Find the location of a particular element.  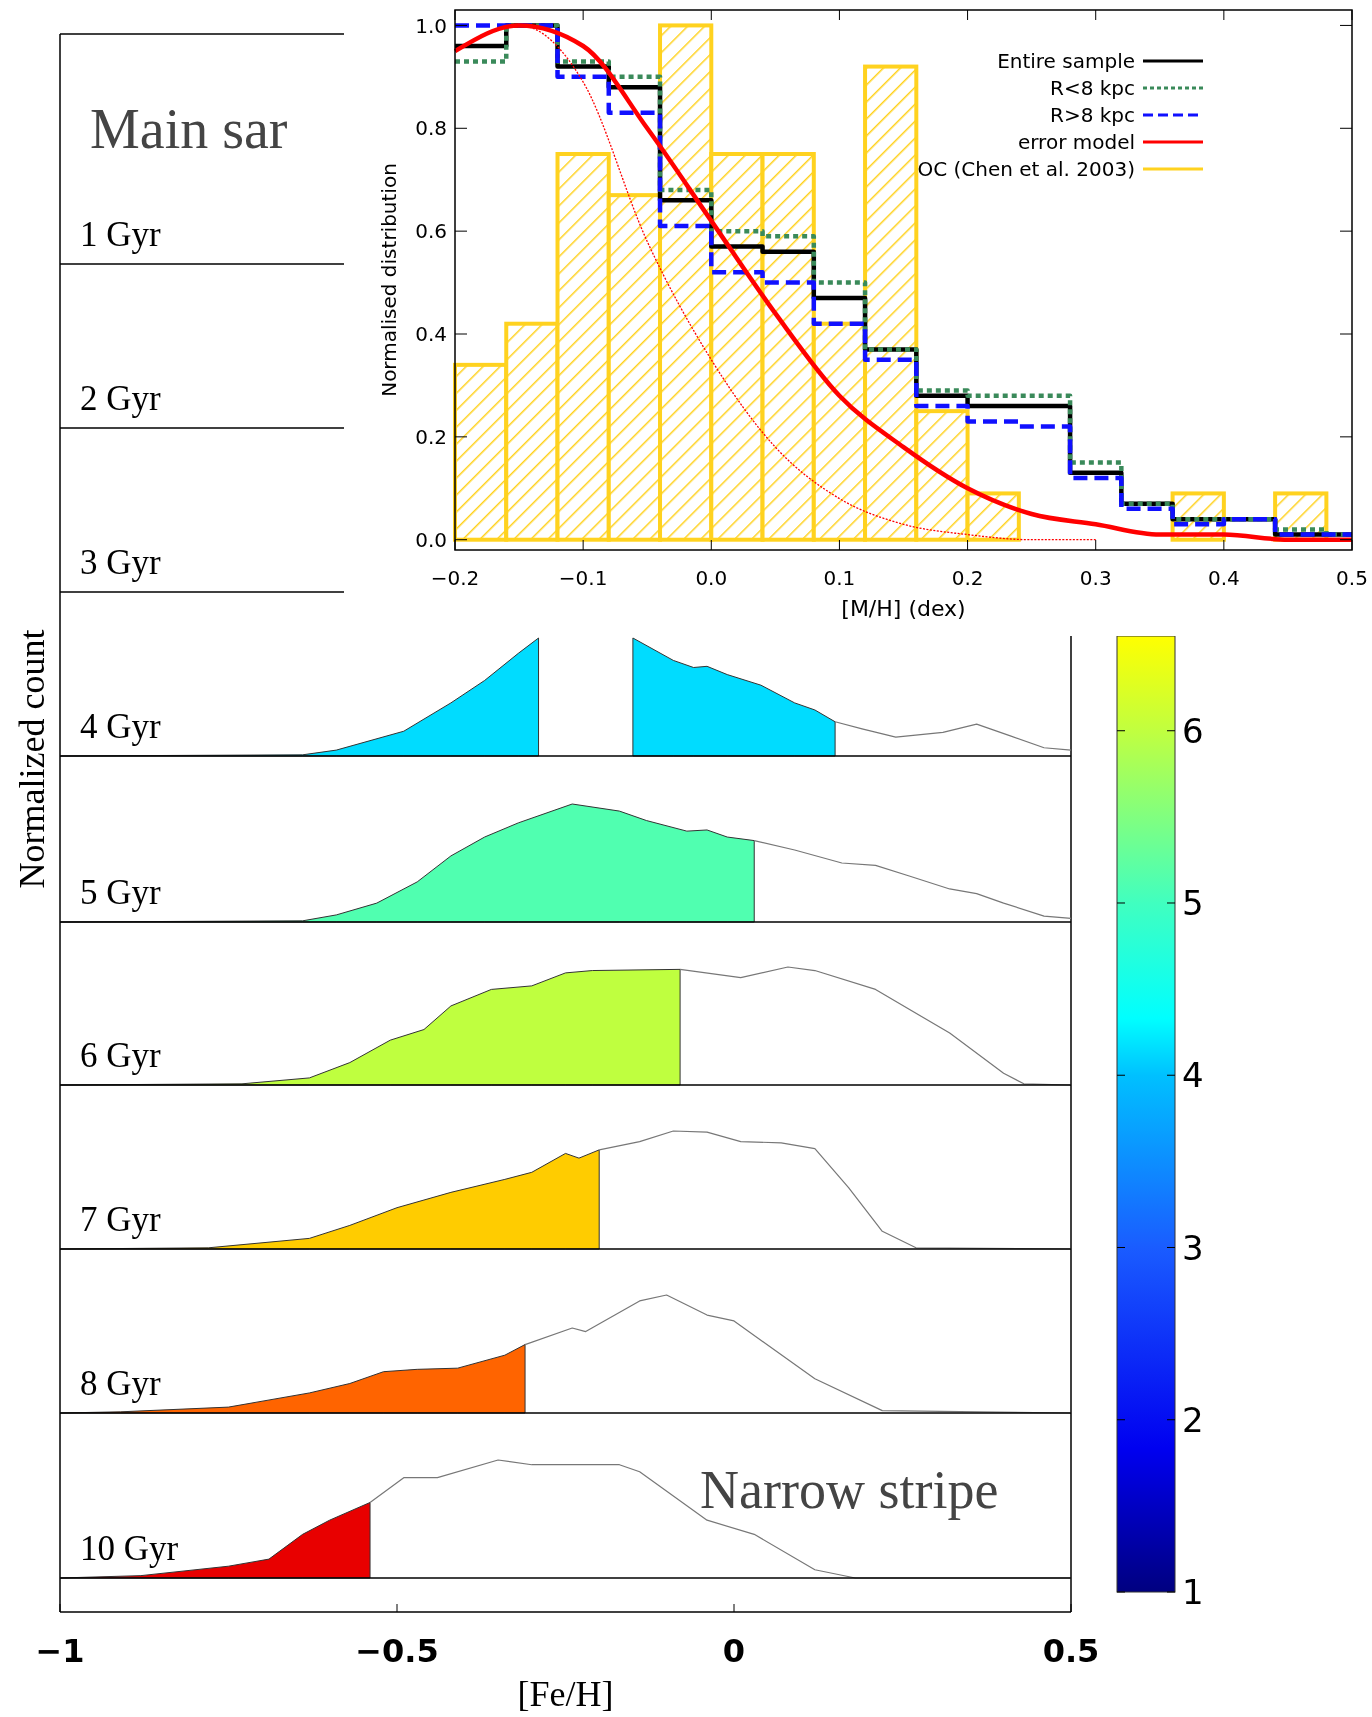

y-tick-label: 0.8 is located at coordinates (431, 128).